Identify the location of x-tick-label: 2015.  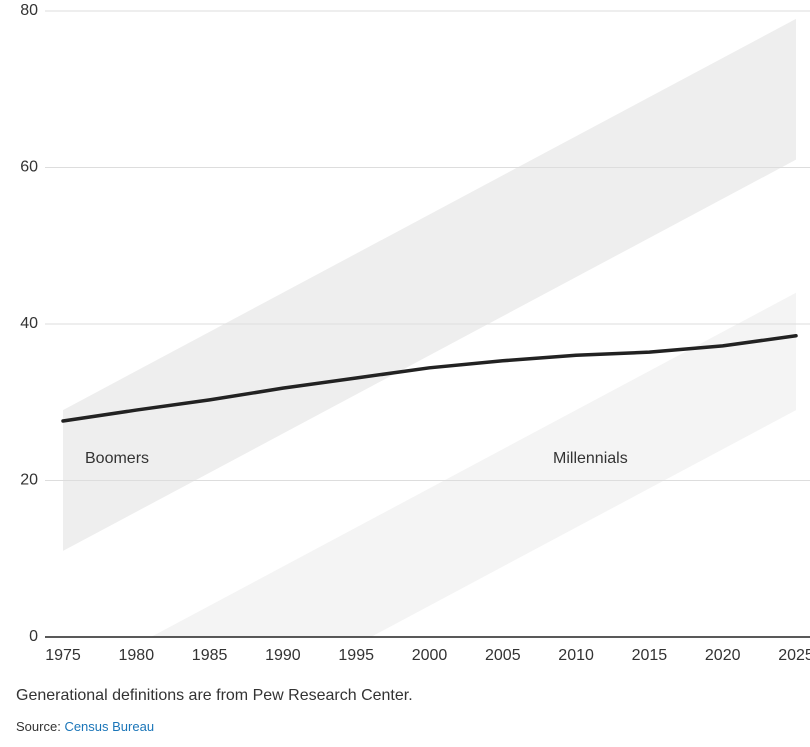
(650, 655).